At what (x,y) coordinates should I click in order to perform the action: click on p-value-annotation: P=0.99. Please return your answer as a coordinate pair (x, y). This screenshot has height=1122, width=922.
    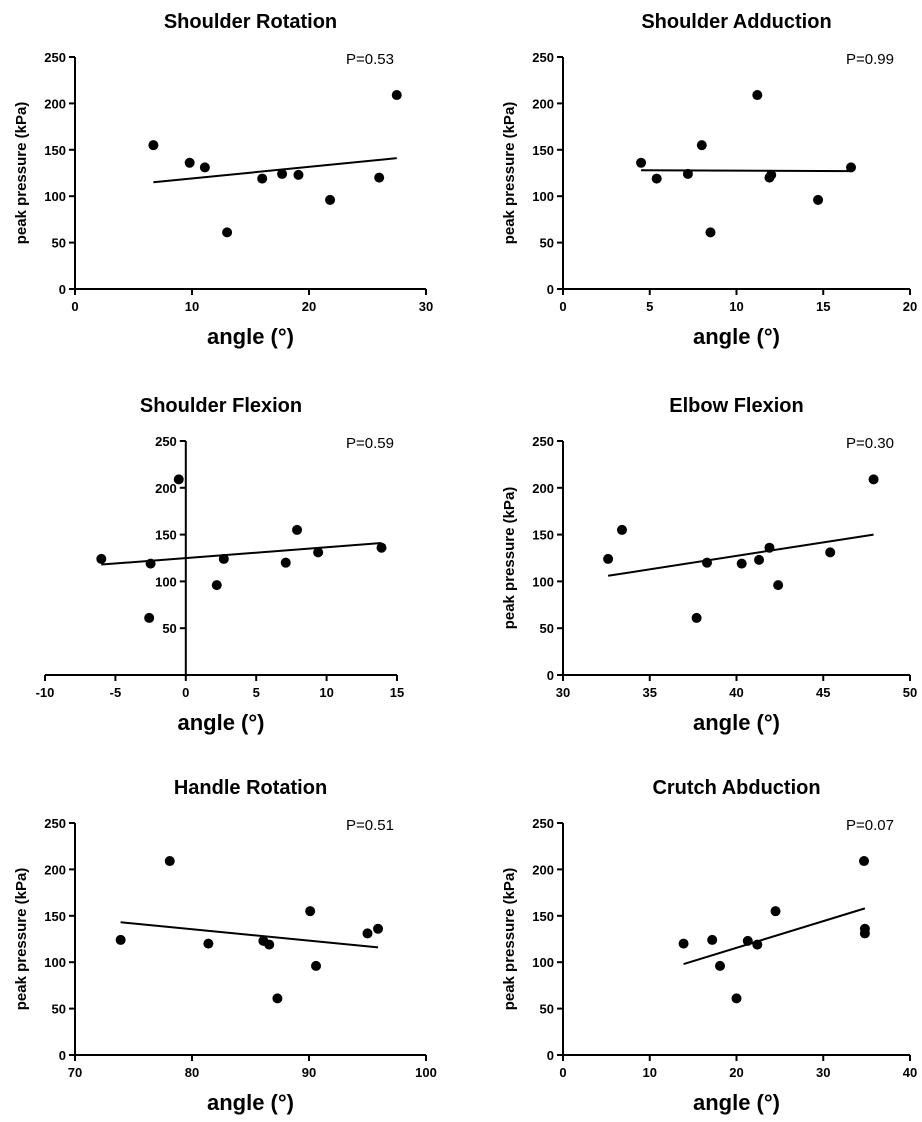
    Looking at the image, I should click on (870, 59).